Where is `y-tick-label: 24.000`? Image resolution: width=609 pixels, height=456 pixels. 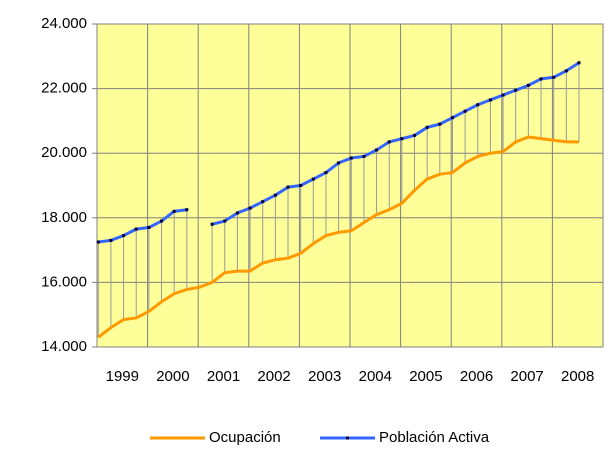
y-tick-label: 24.000 is located at coordinates (64, 23).